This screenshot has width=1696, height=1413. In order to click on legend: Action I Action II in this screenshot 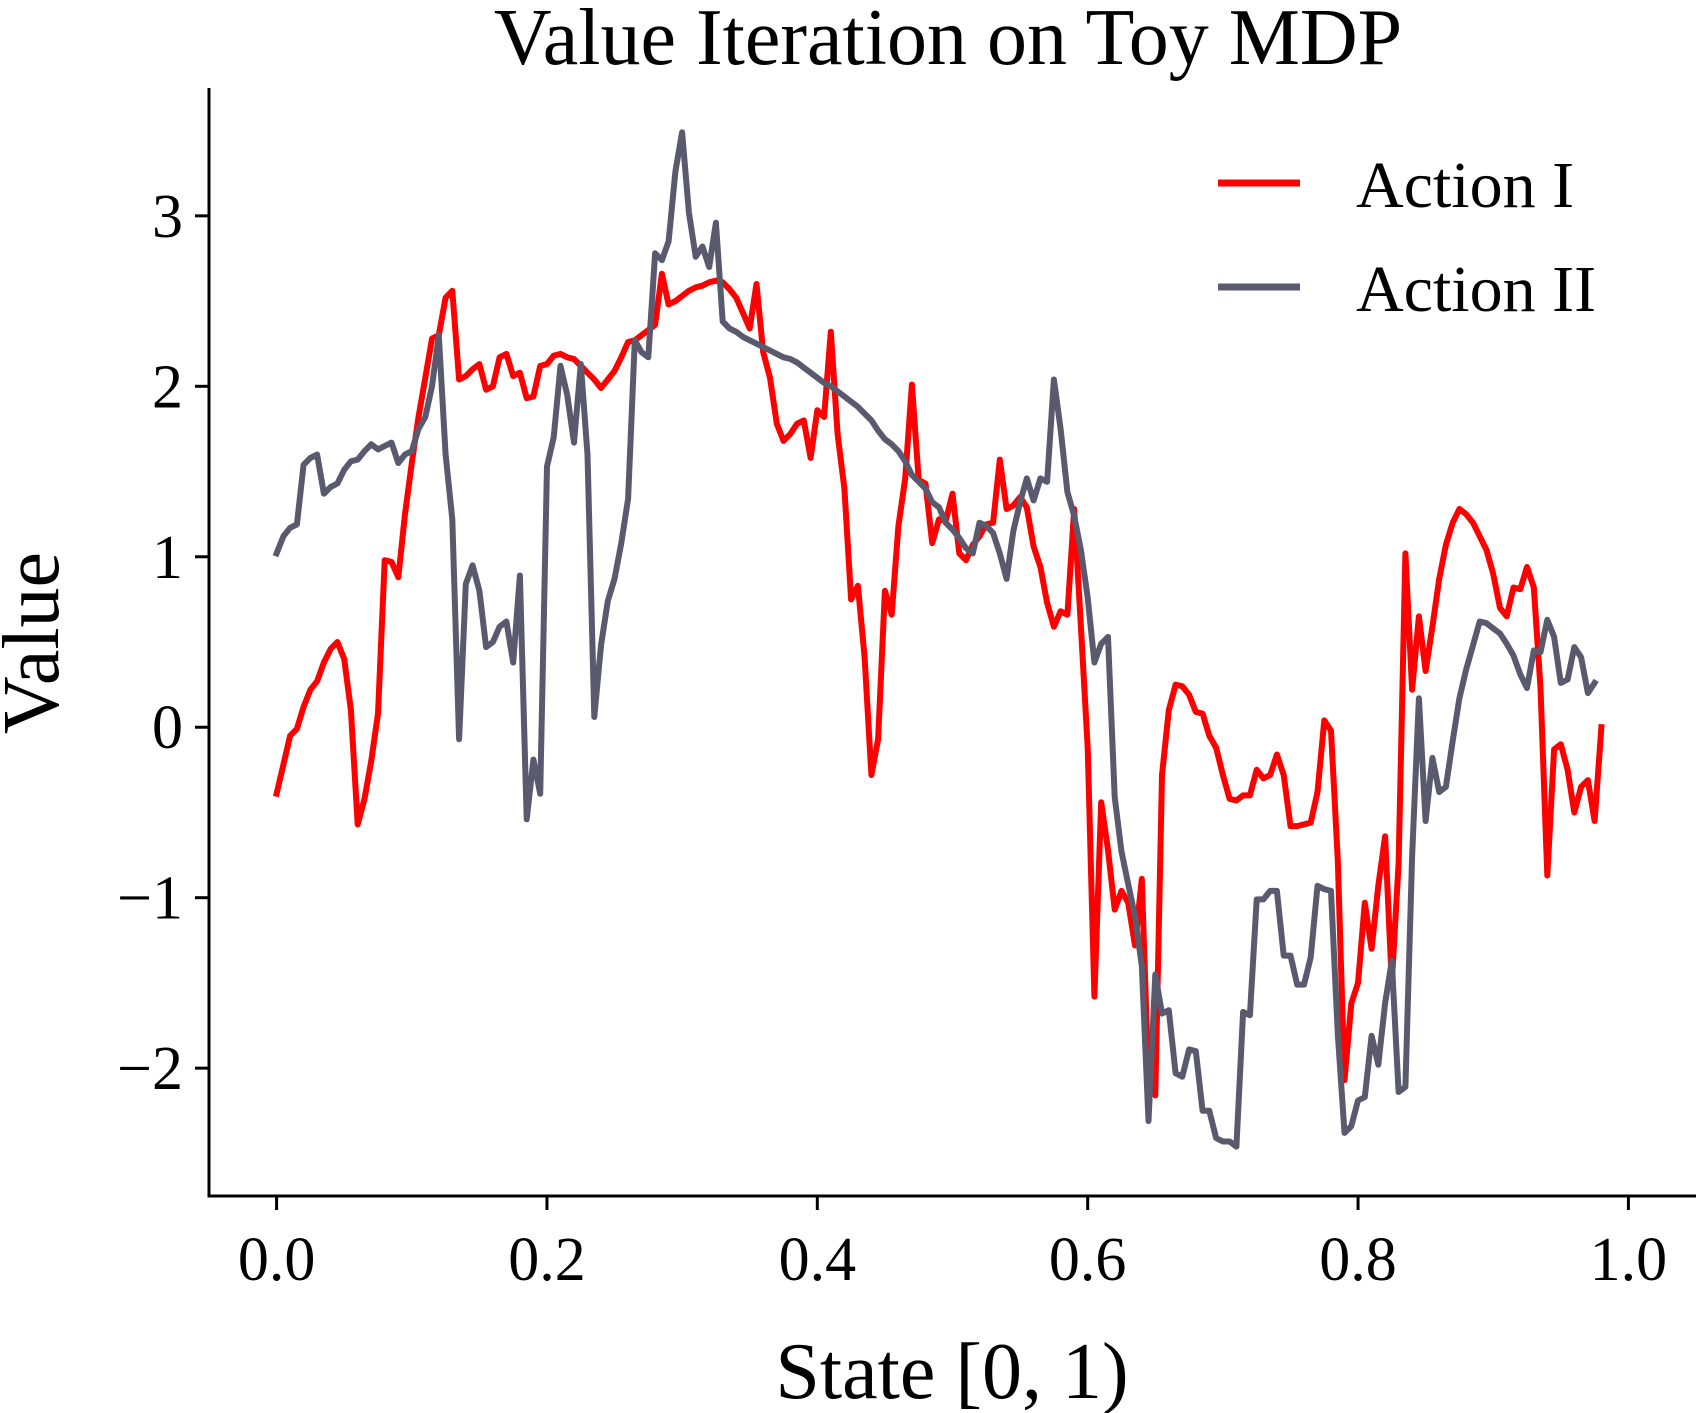, I will do `click(1407, 237)`.